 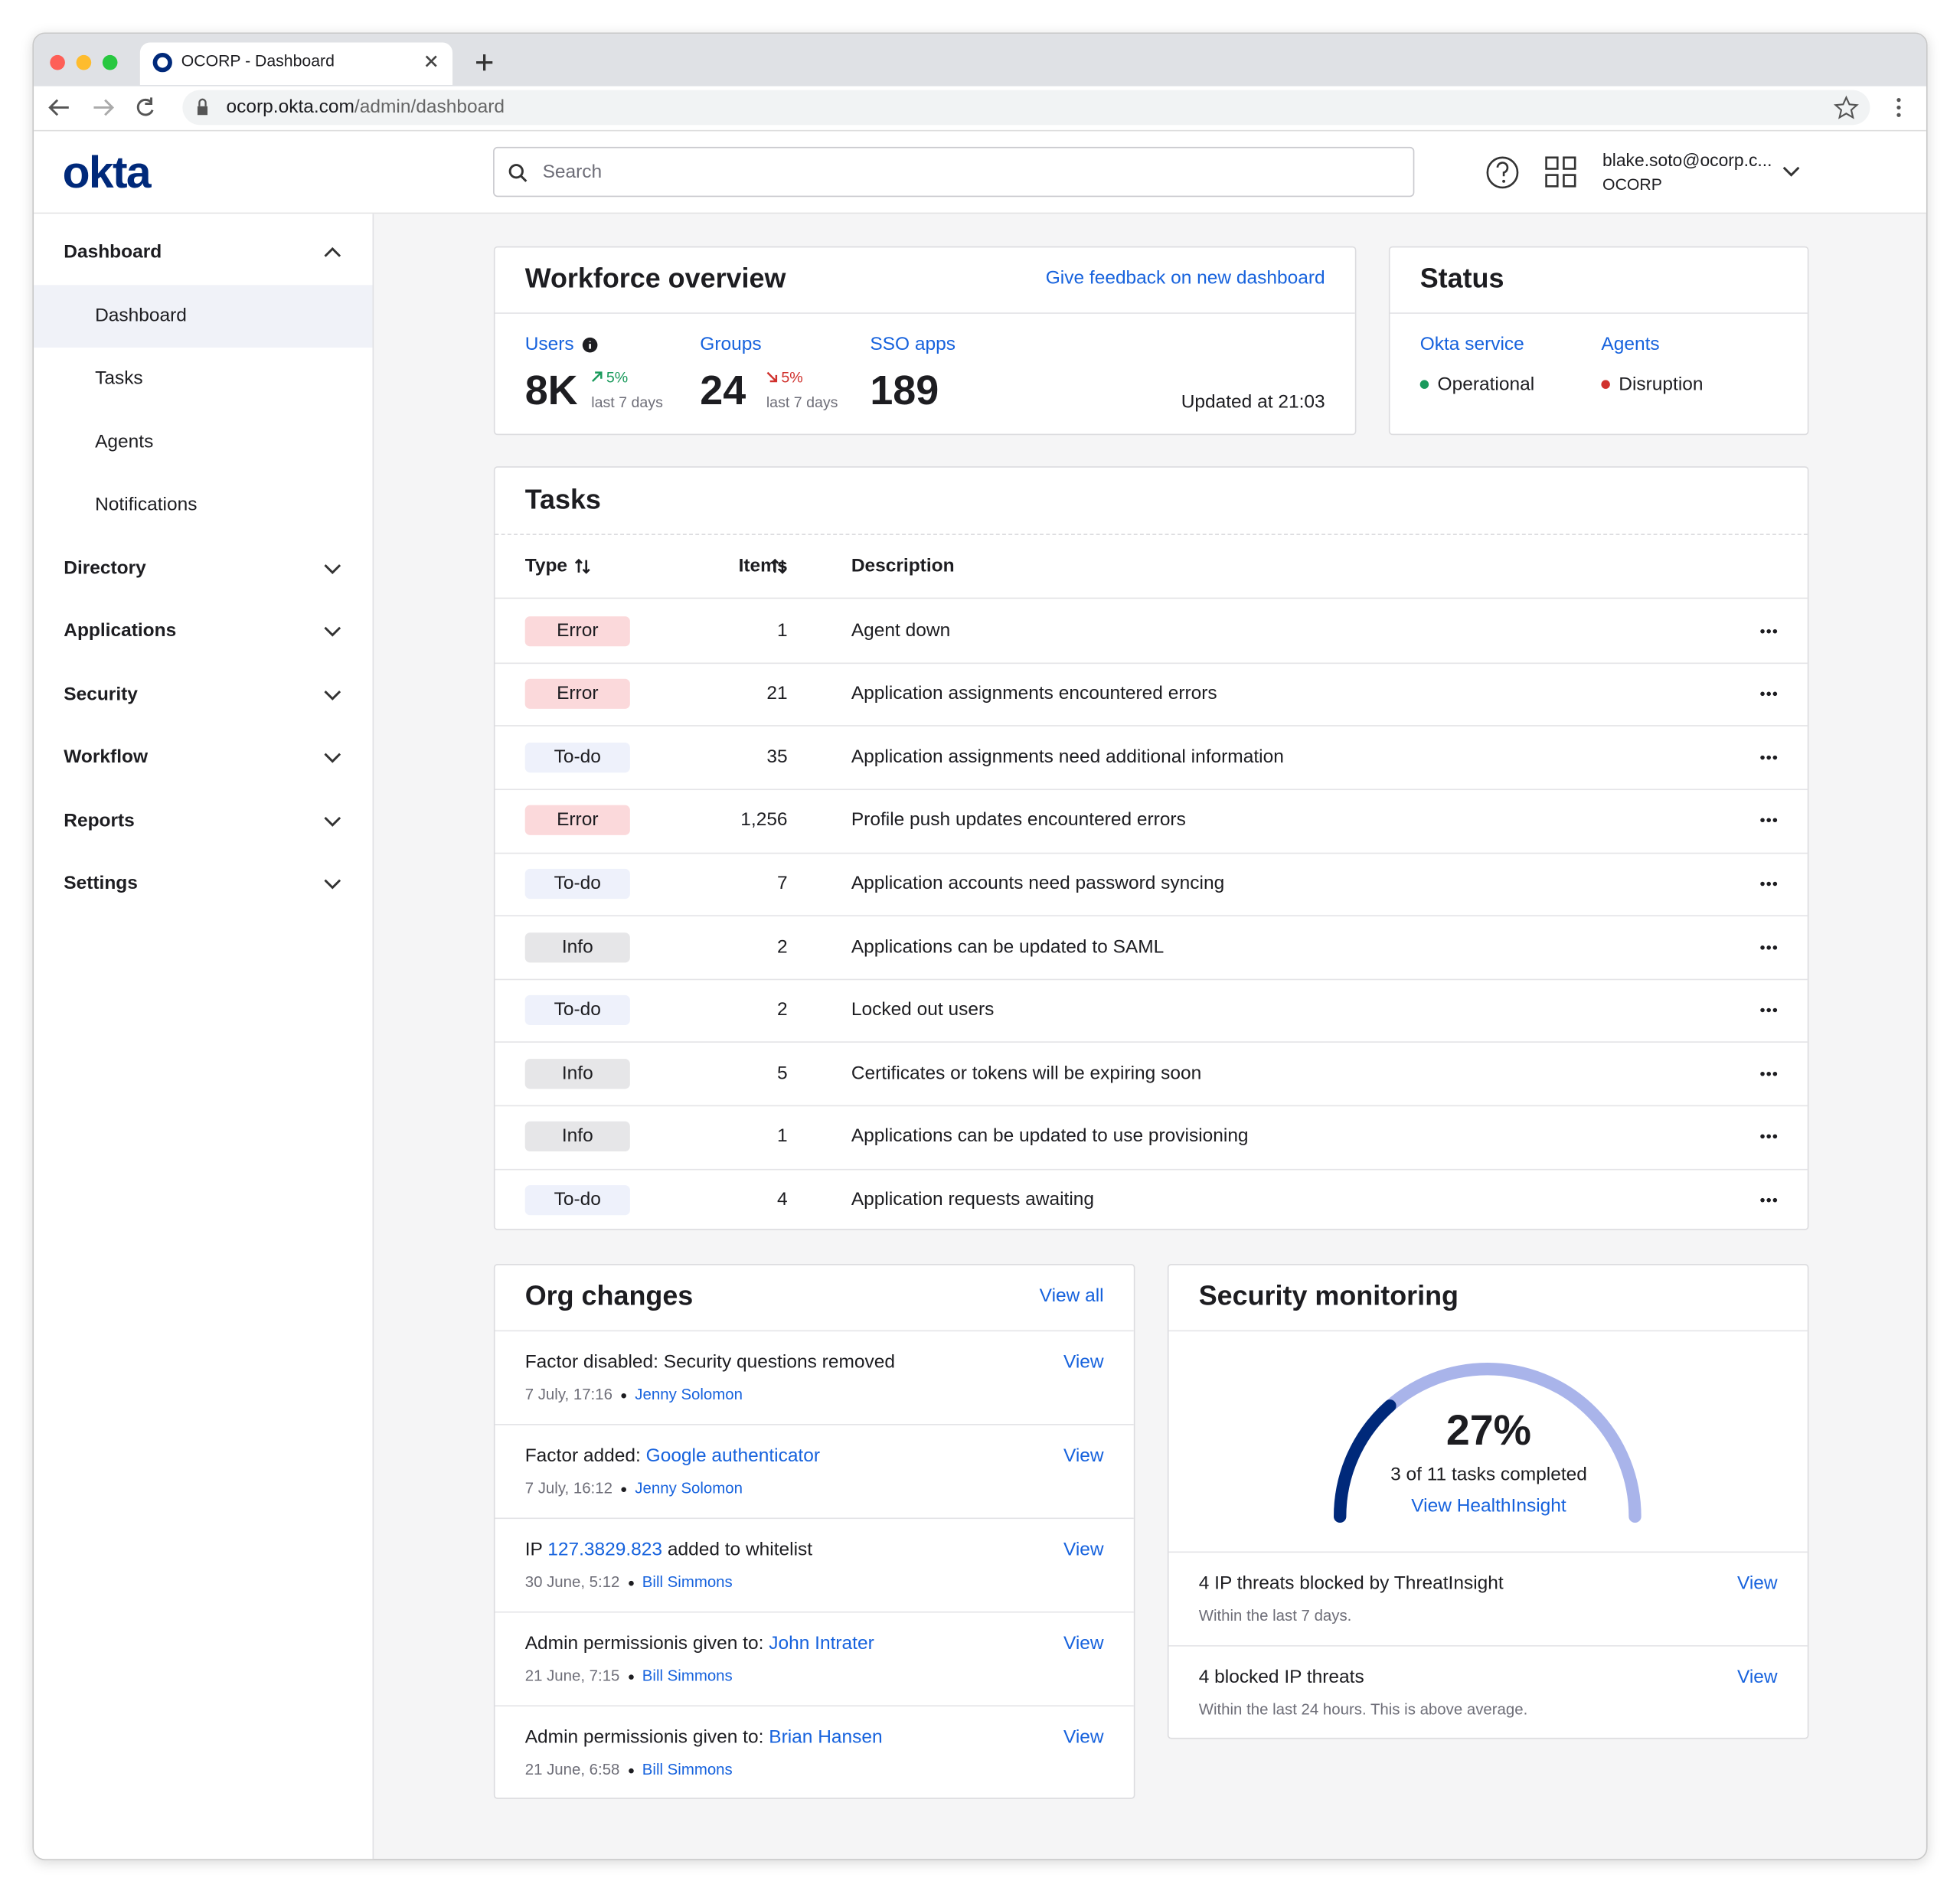 What do you see at coordinates (145, 106) in the screenshot?
I see `reload-button` at bounding box center [145, 106].